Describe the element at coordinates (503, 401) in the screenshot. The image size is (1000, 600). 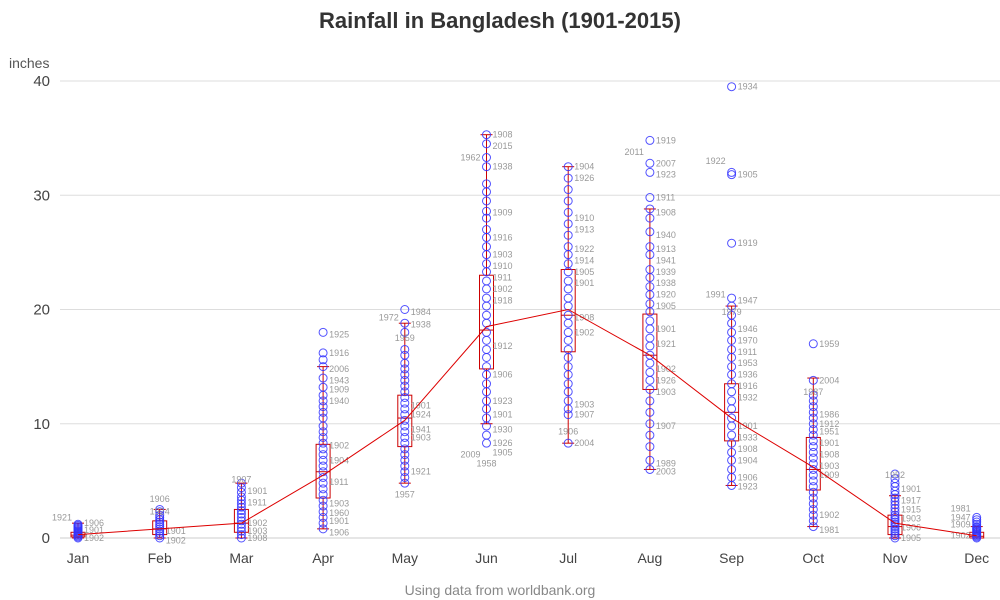
I see `year-label: 1923` at that location.